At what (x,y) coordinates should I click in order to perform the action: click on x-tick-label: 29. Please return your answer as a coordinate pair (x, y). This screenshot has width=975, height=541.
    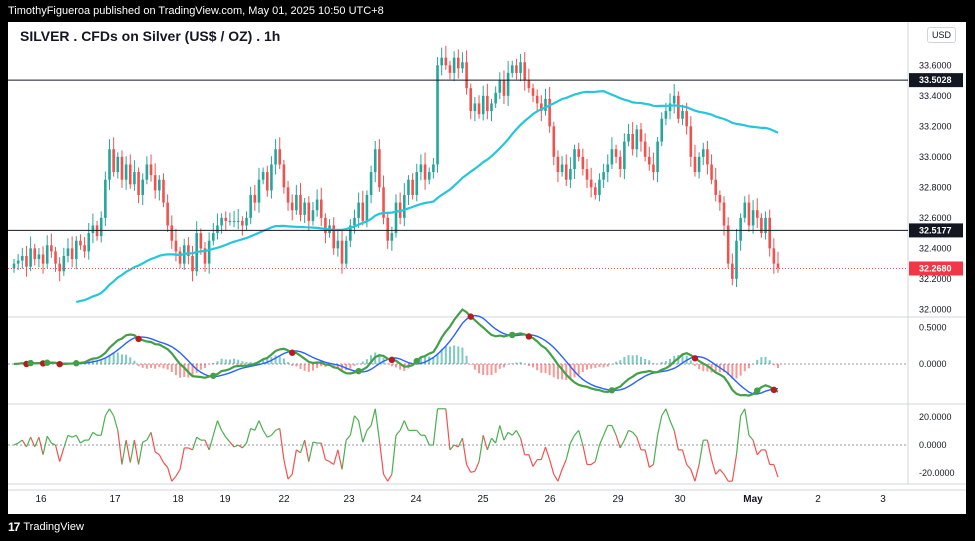
    Looking at the image, I should click on (618, 499).